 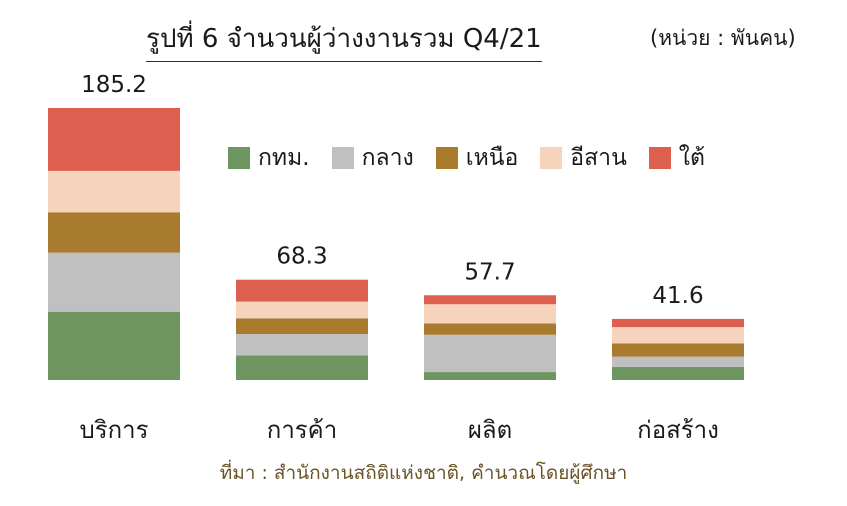 What do you see at coordinates (678, 323) in the screenshot?
I see `bar-segment-4-south` at bounding box center [678, 323].